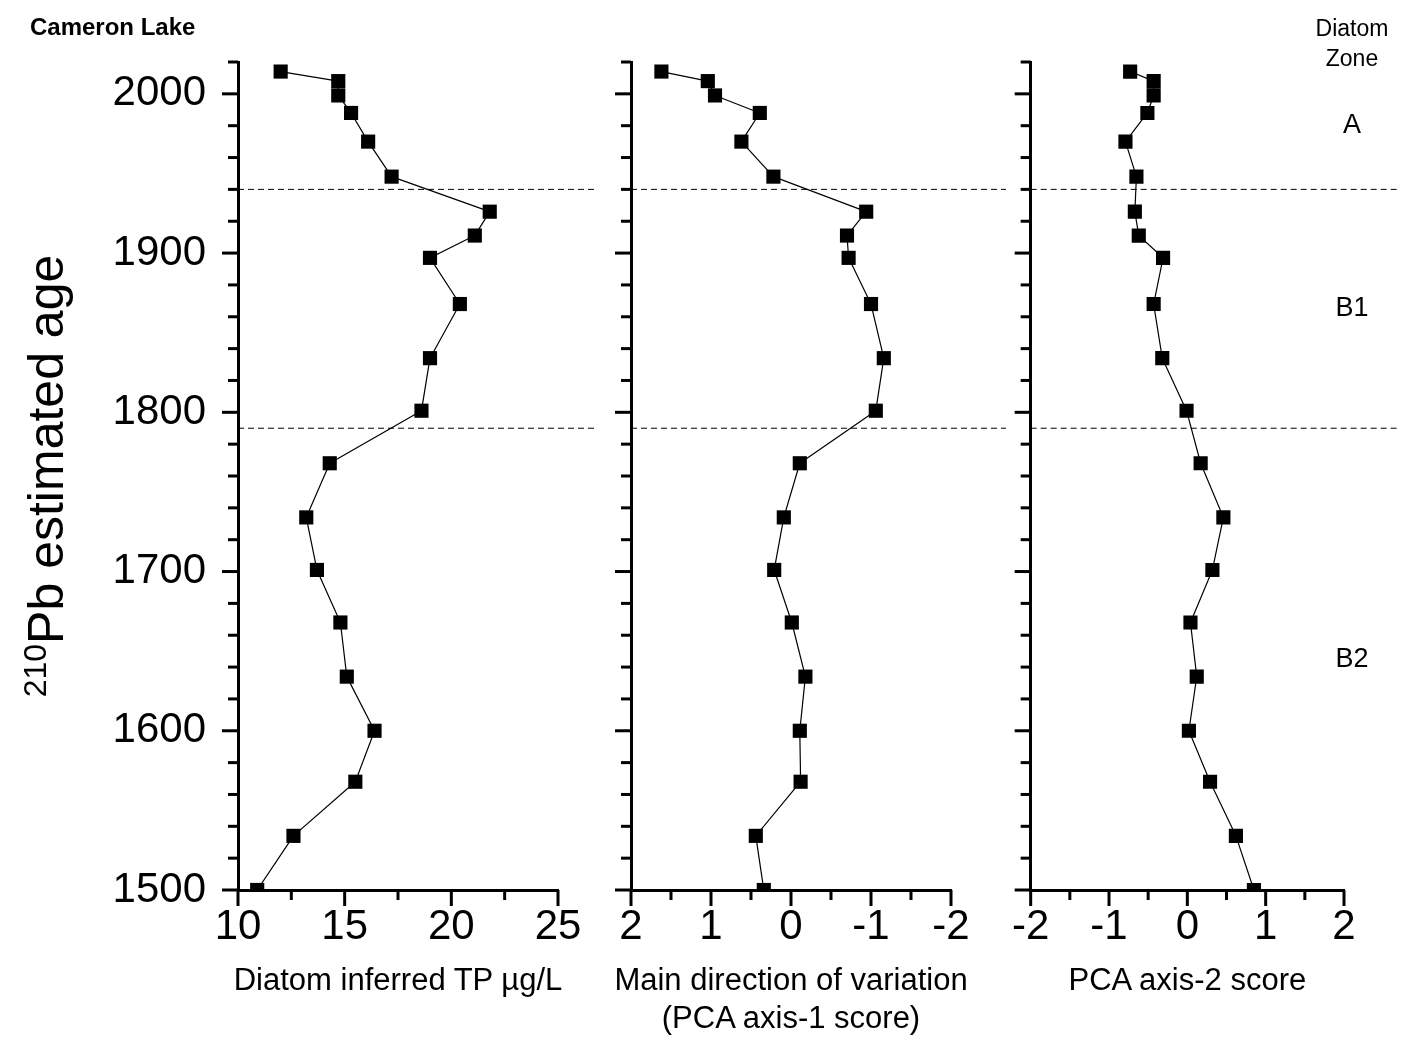 This screenshot has height=1063, width=1402. What do you see at coordinates (113, 26) in the screenshot?
I see `chart-title: Cameron Lake` at bounding box center [113, 26].